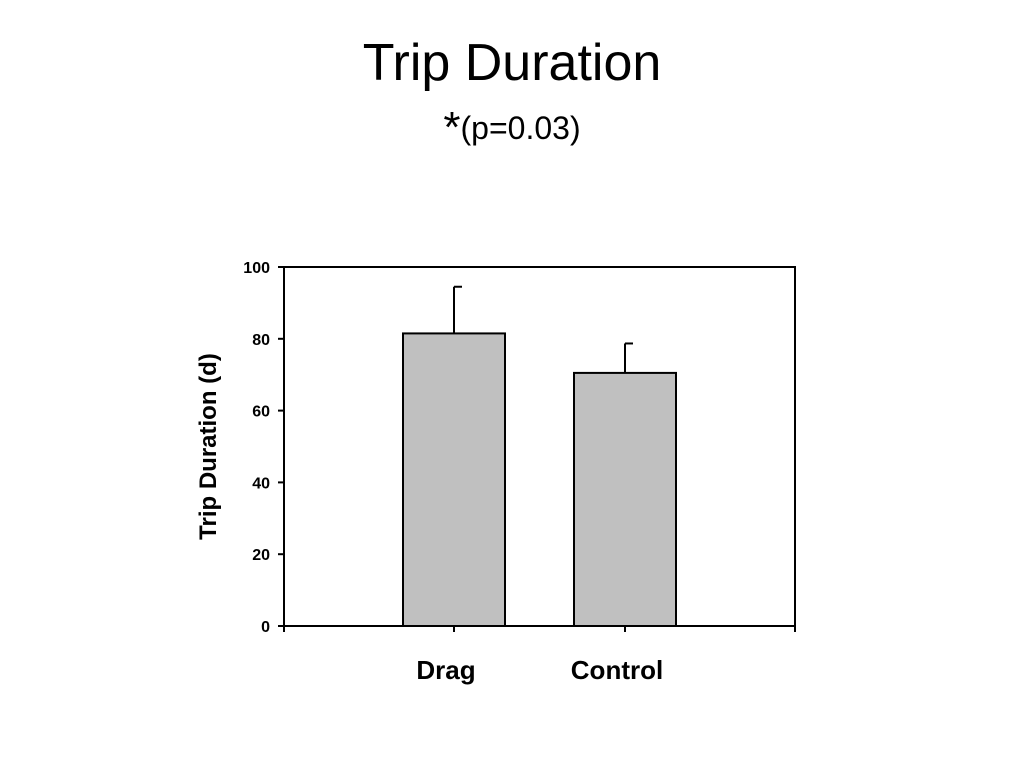  Describe the element at coordinates (512, 63) in the screenshot. I see `chart-title: Trip Duration` at that location.